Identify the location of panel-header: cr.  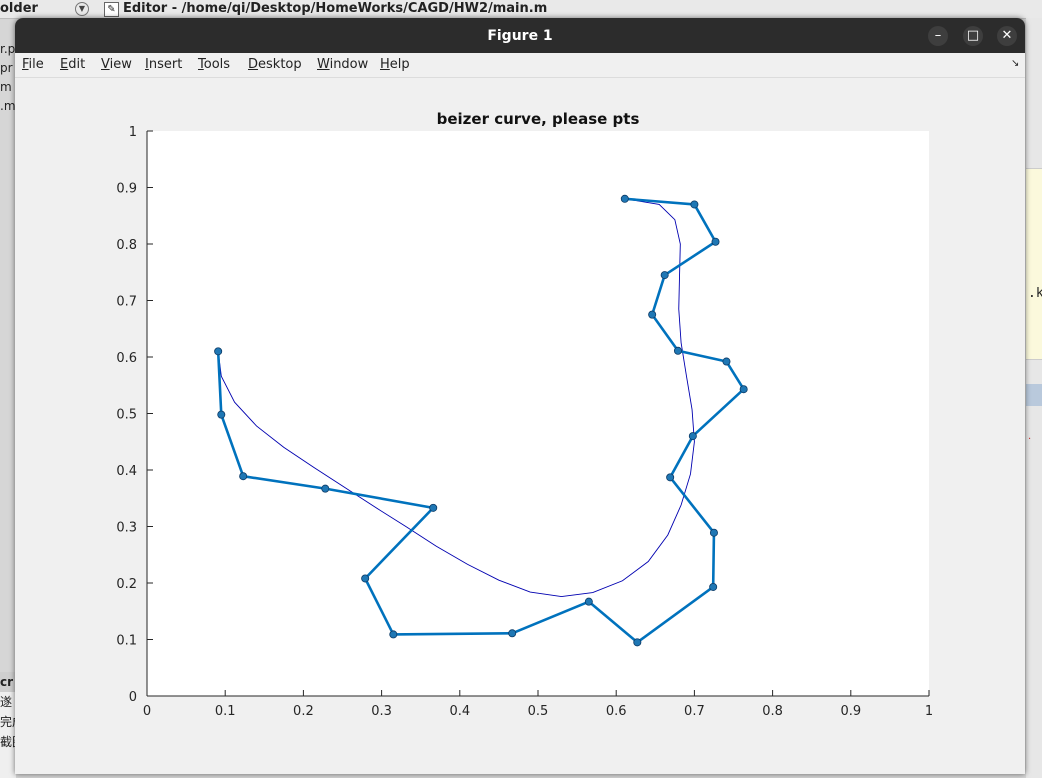
(8, 682).